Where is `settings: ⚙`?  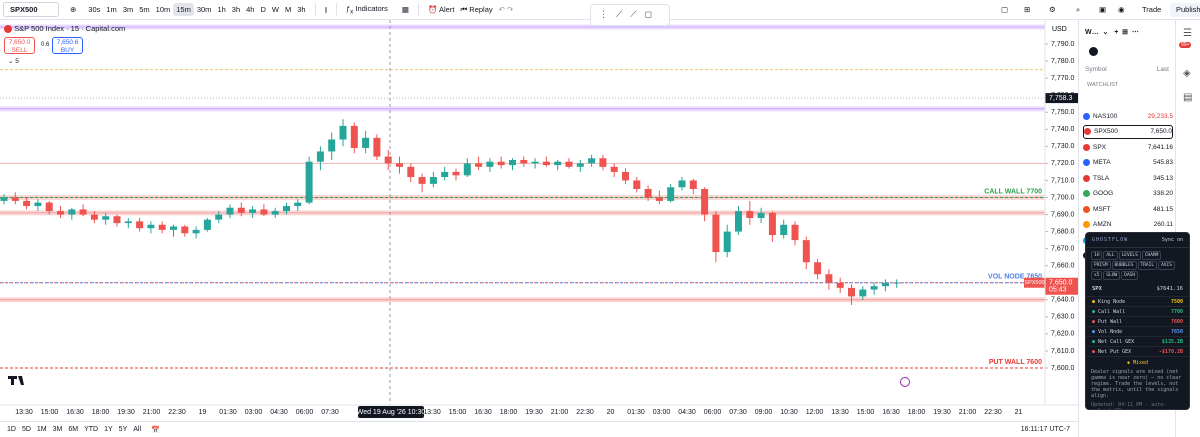 settings: ⚙ is located at coordinates (1052, 9).